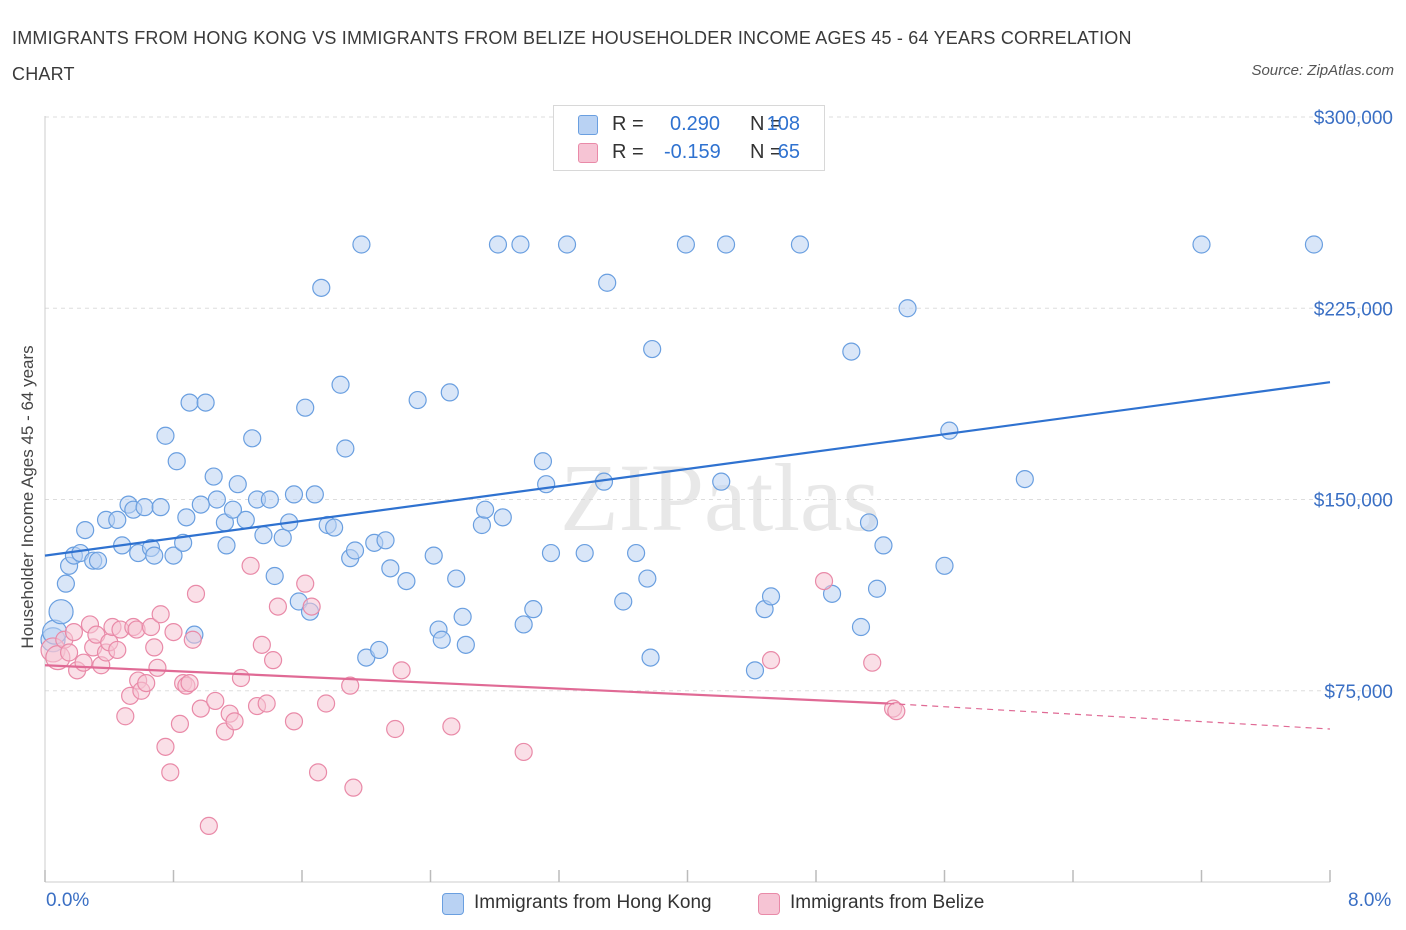 Image resolution: width=1406 pixels, height=930 pixels. What do you see at coordinates (588, 153) in the screenshot?
I see `legend-swatch-belize` at bounding box center [588, 153].